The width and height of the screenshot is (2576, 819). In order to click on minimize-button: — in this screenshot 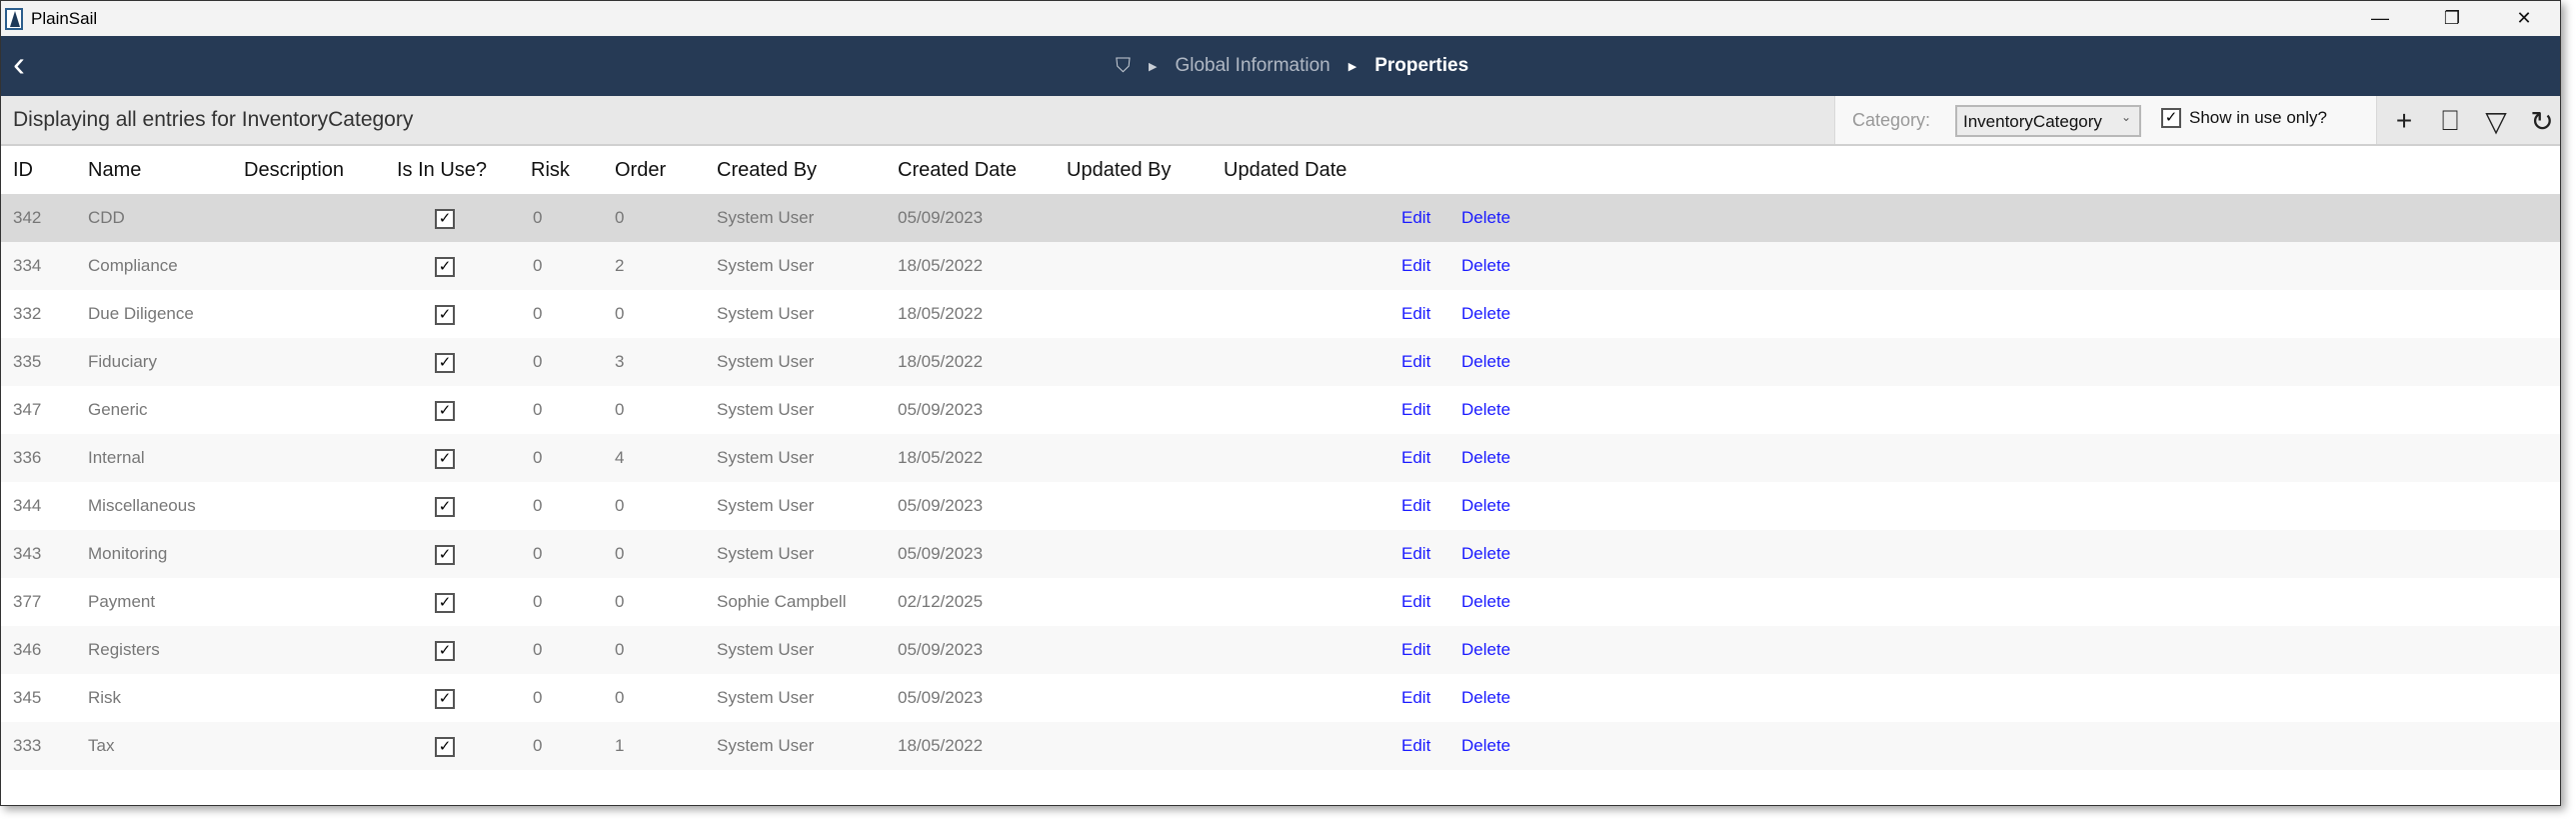, I will do `click(2380, 18)`.